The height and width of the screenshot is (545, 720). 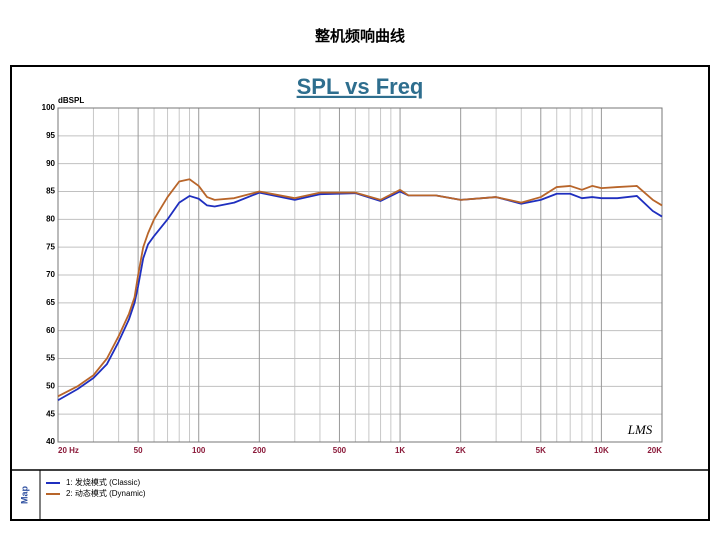 I want to click on x-tick-label: 20K, so click(x=654, y=450).